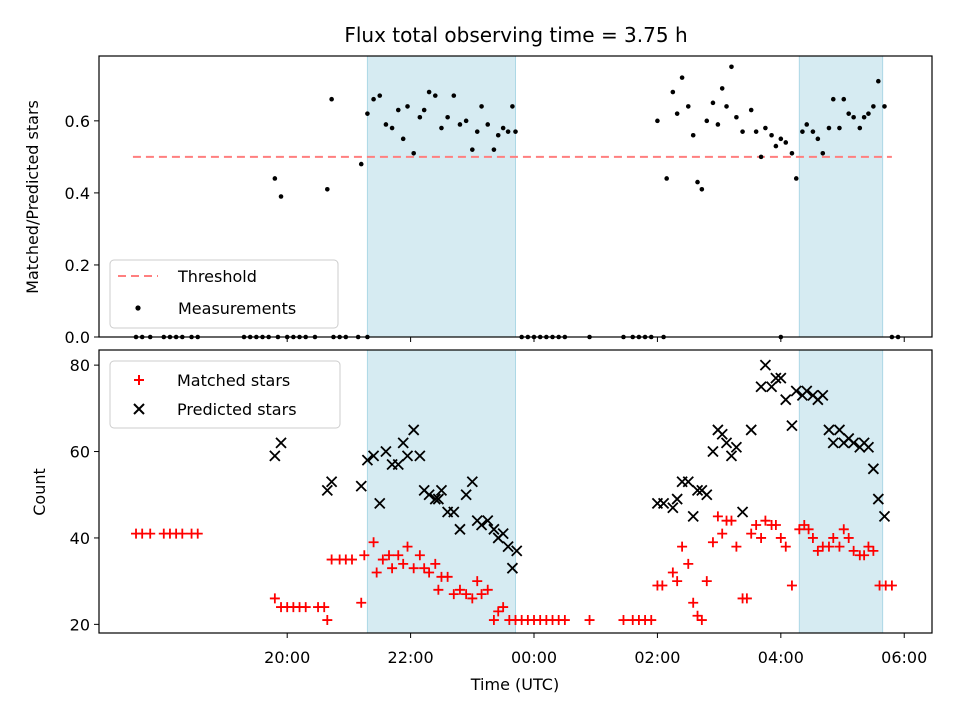 Image resolution: width=960 pixels, height=720 pixels. Describe the element at coordinates (225, 394) in the screenshot. I see `bottom-legend-box` at that location.